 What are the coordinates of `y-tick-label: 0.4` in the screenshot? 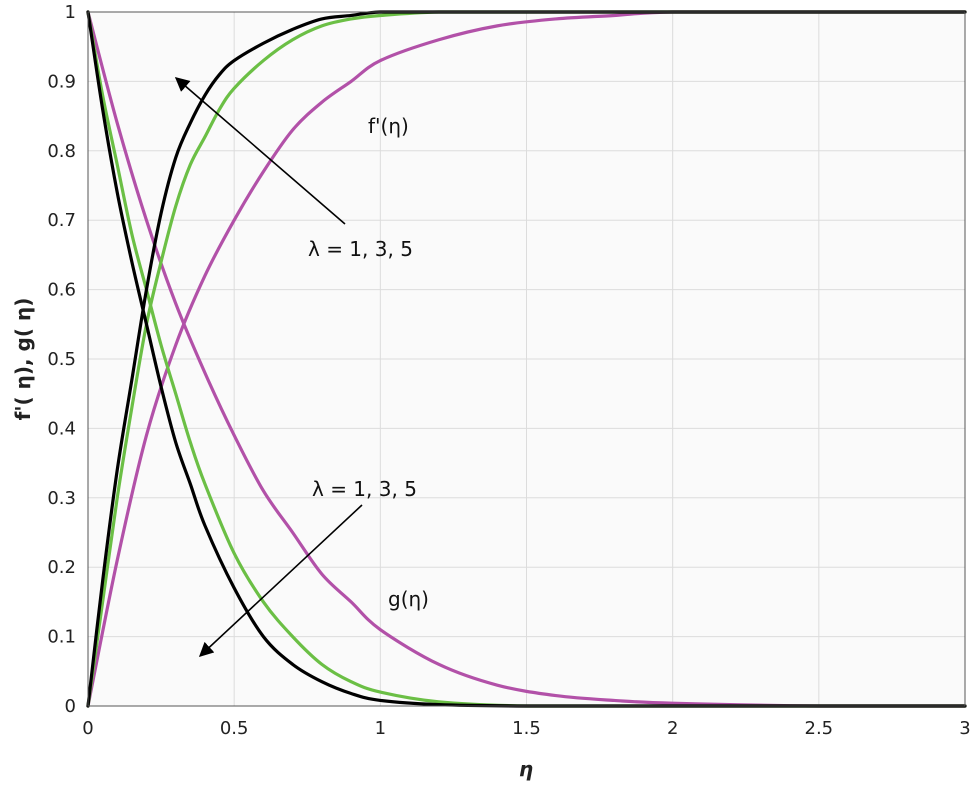 It's located at (61, 428).